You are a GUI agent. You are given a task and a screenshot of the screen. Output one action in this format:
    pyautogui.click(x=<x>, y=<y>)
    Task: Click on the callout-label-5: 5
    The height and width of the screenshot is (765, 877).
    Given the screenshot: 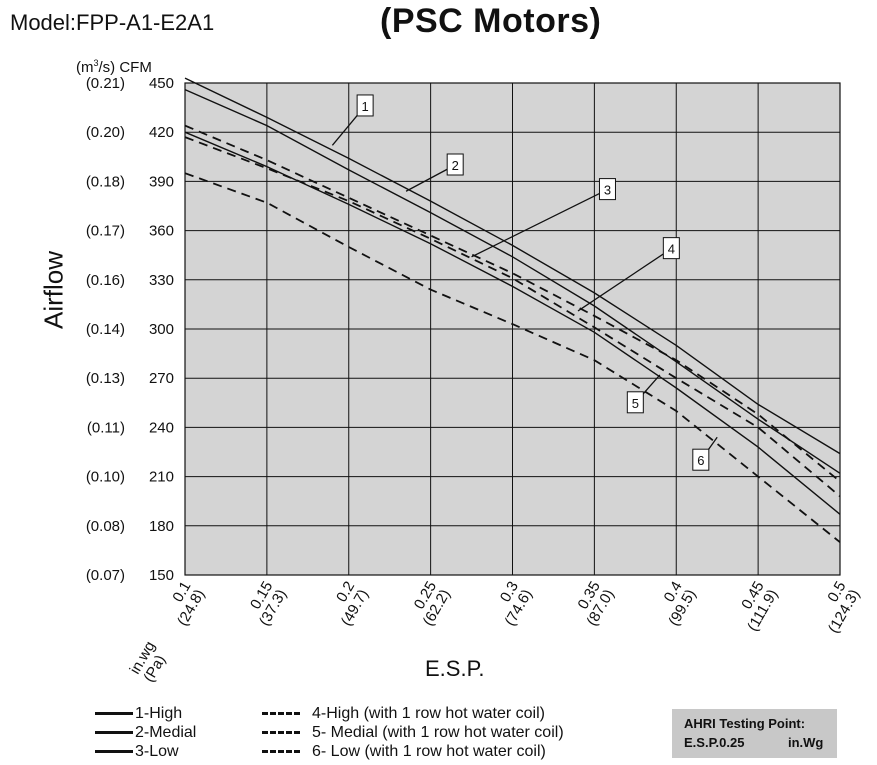 What is the action you would take?
    pyautogui.click(x=635, y=403)
    